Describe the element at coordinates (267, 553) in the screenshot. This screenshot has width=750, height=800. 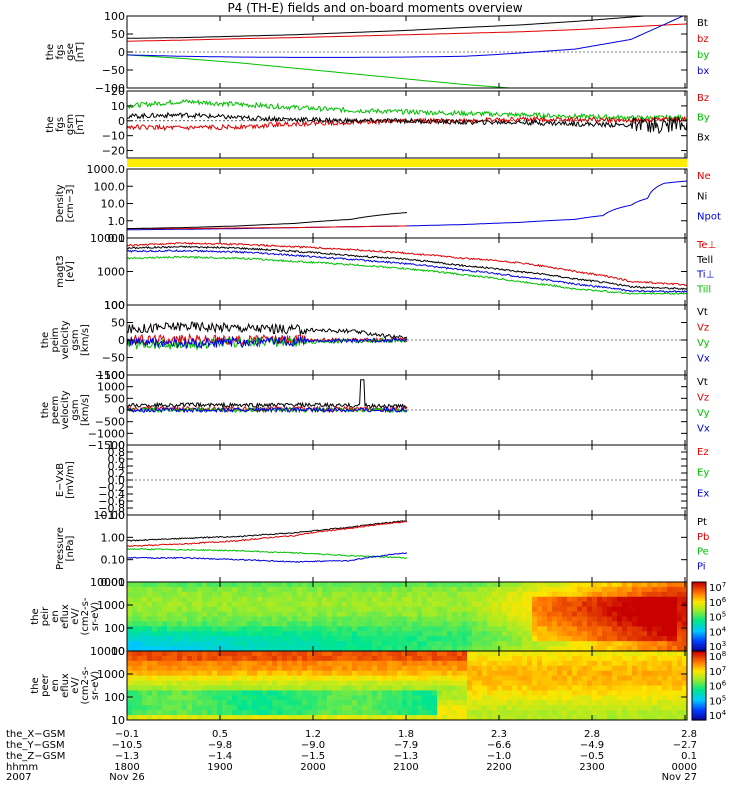
I see `series-Pe` at that location.